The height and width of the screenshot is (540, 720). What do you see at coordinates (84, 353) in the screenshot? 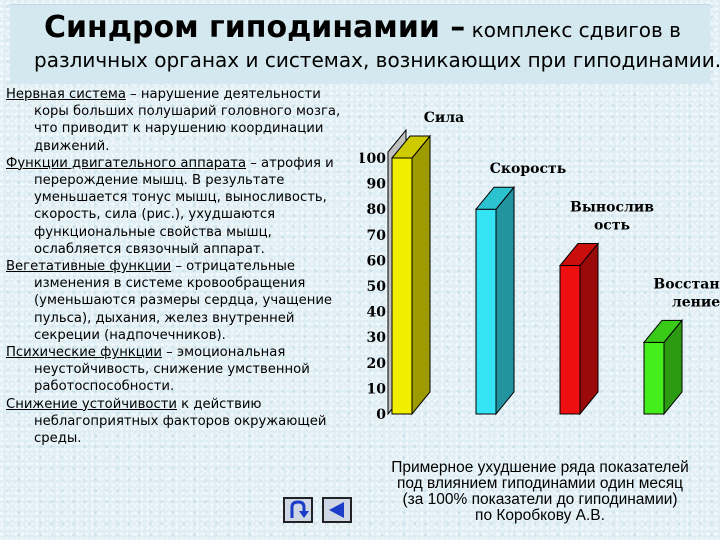
I see `section-term: Психические функции` at bounding box center [84, 353].